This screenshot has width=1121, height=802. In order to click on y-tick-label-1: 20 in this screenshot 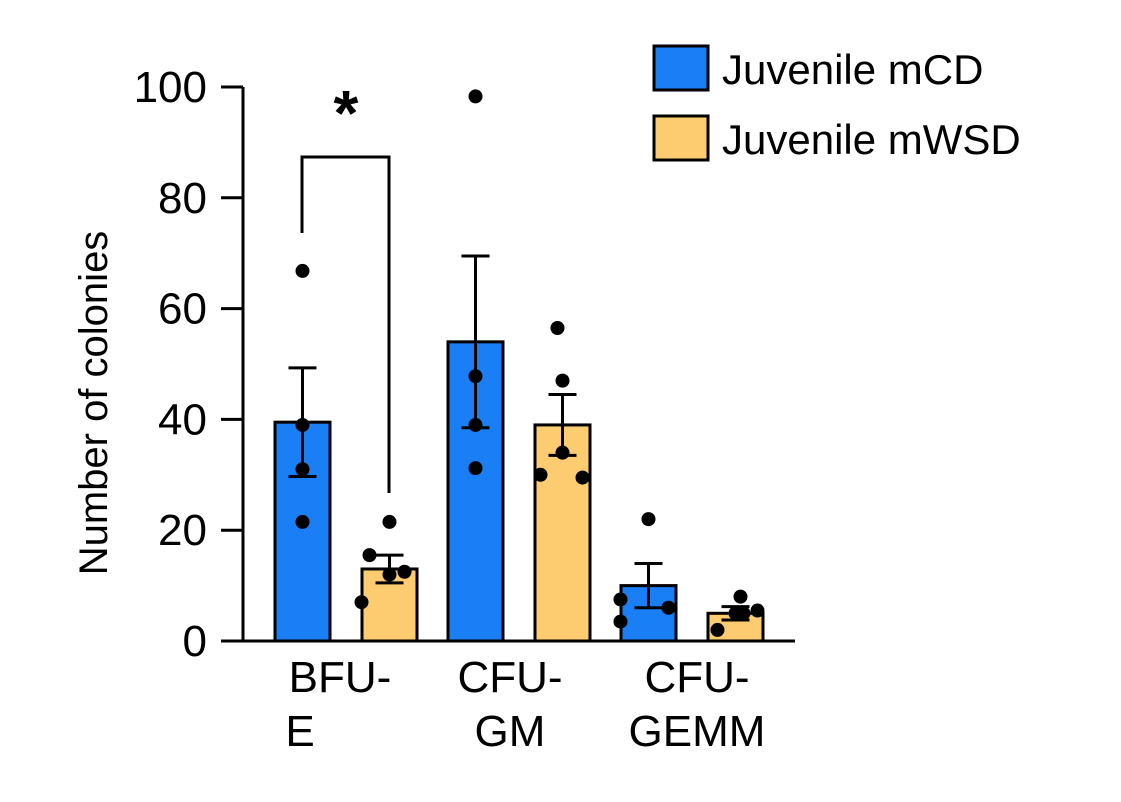, I will do `click(182, 530)`.